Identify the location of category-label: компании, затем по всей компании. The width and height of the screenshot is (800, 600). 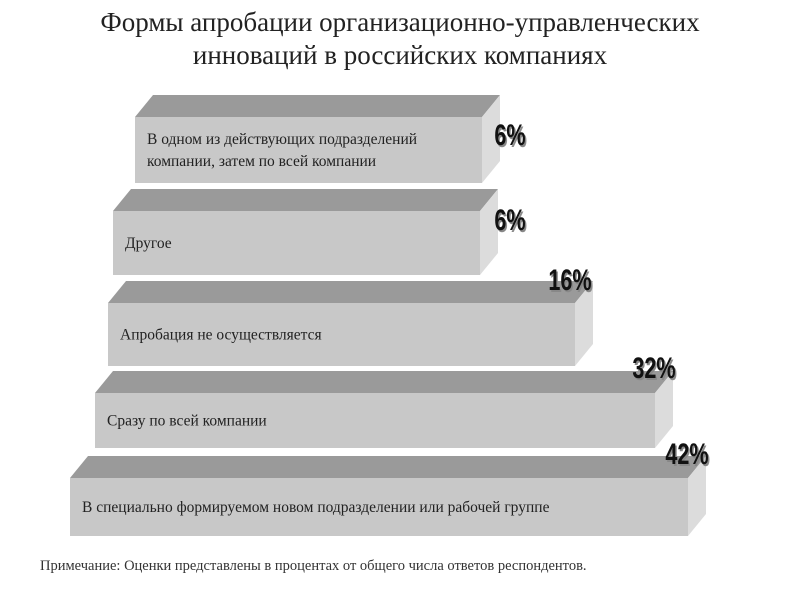
(261, 161).